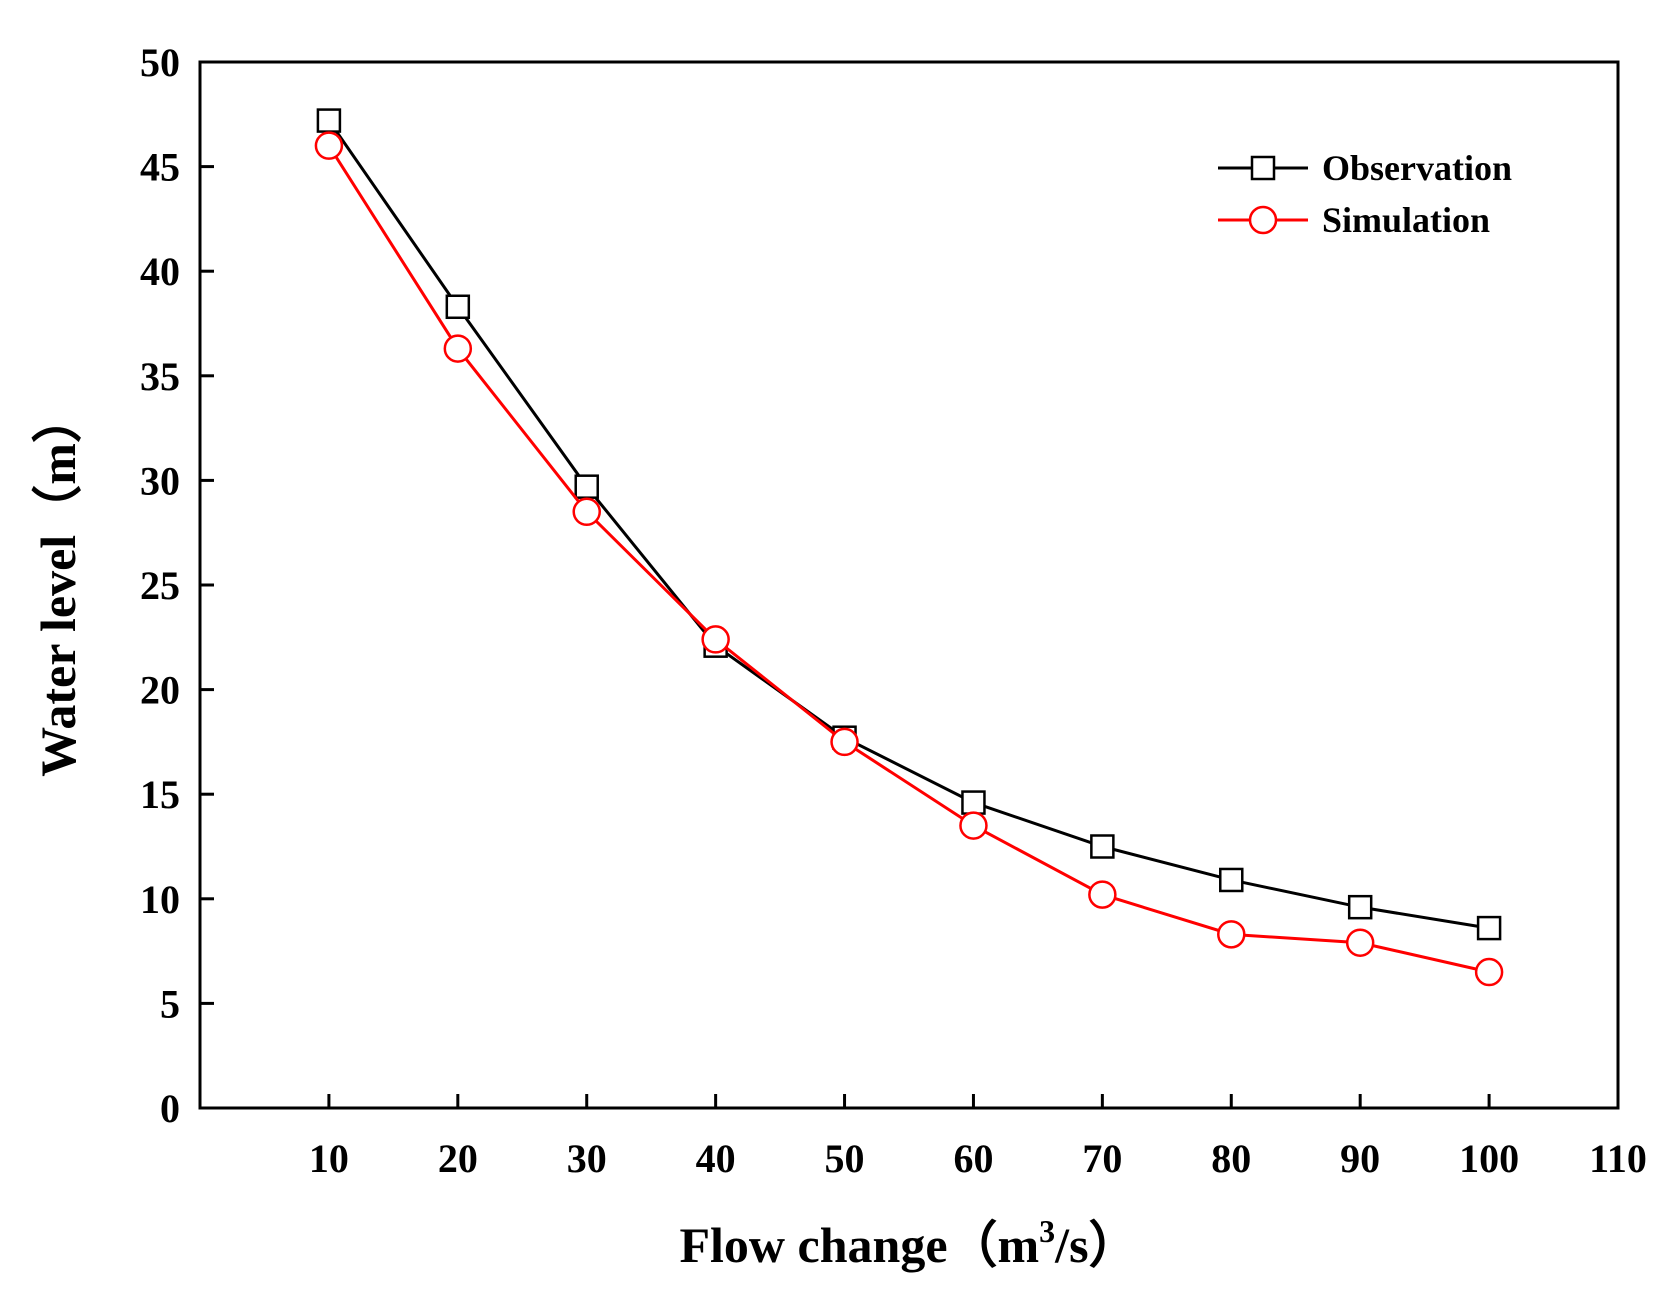 This screenshot has height=1302, width=1670. Describe the element at coordinates (160, 585) in the screenshot. I see `y-tick-label: 25` at that location.